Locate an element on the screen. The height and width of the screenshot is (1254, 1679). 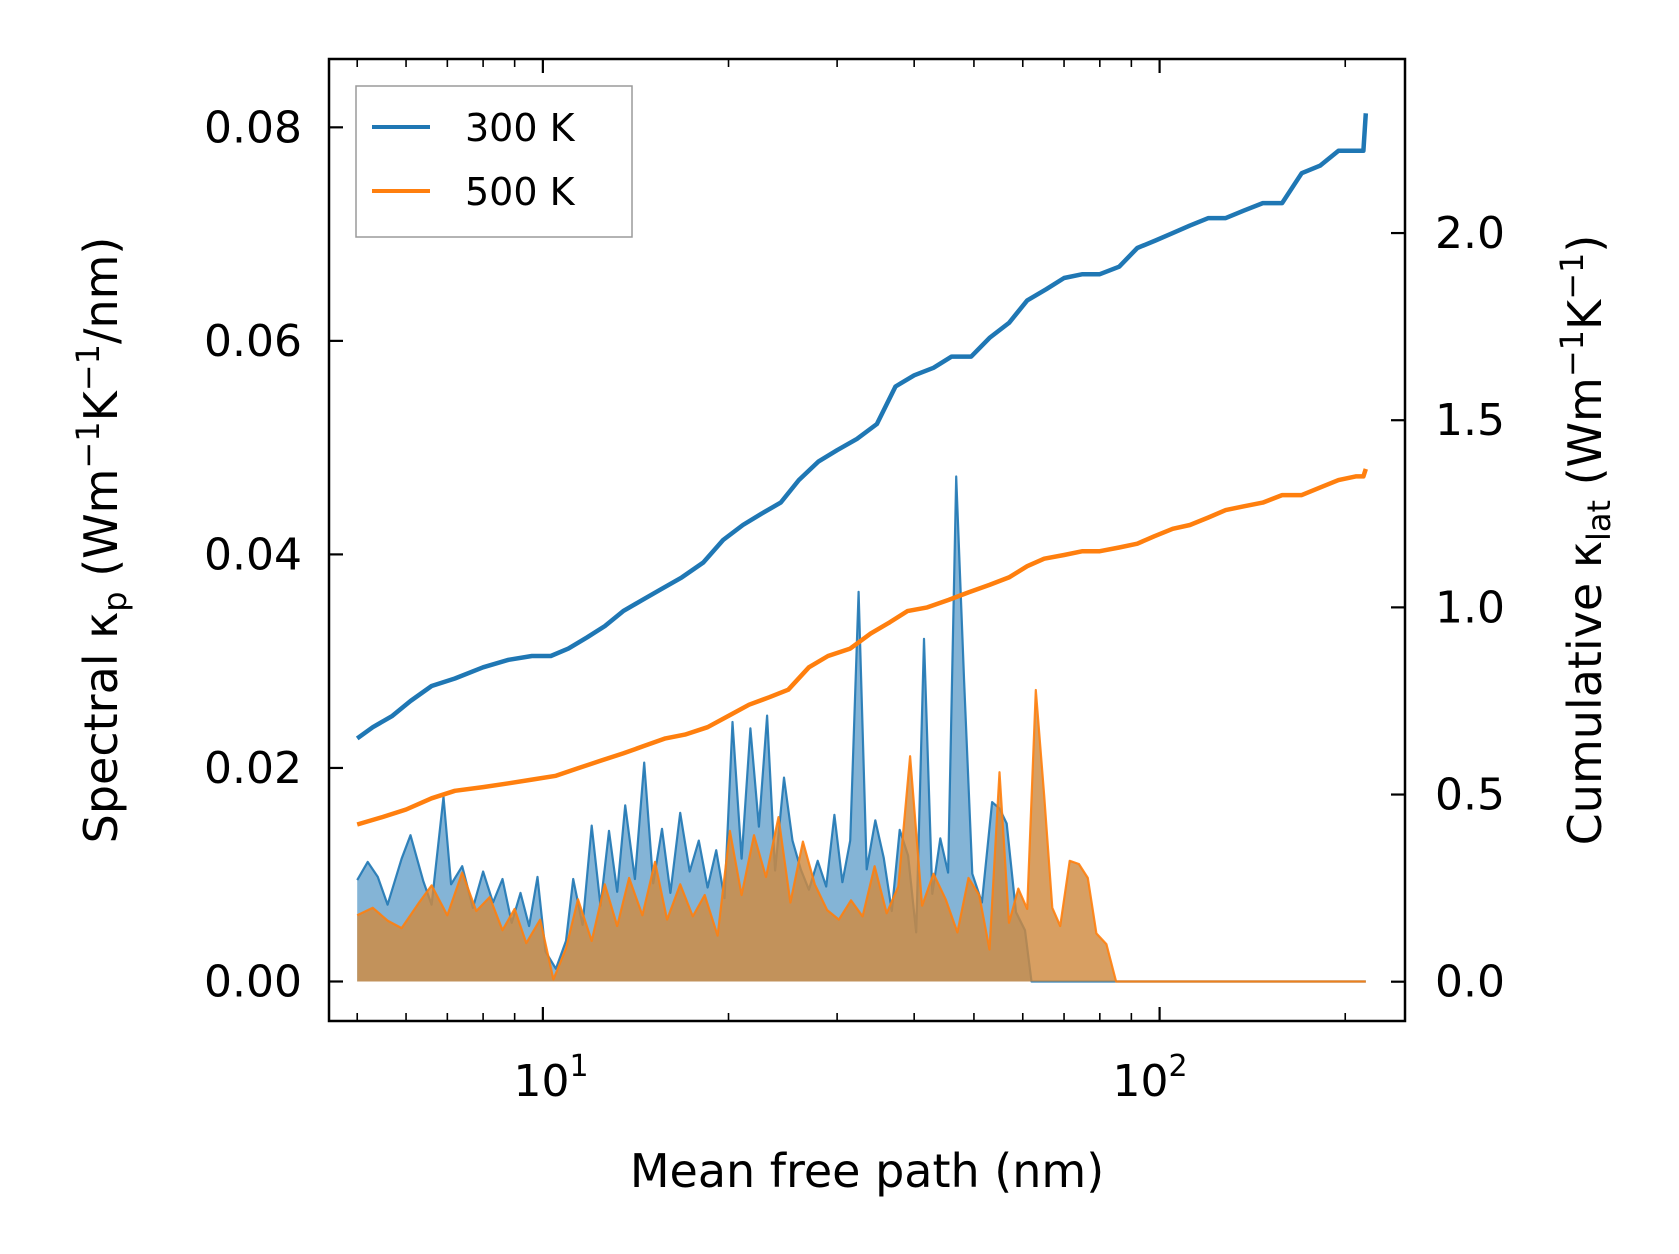
spectral-edge-500k is located at coordinates (861, 835).